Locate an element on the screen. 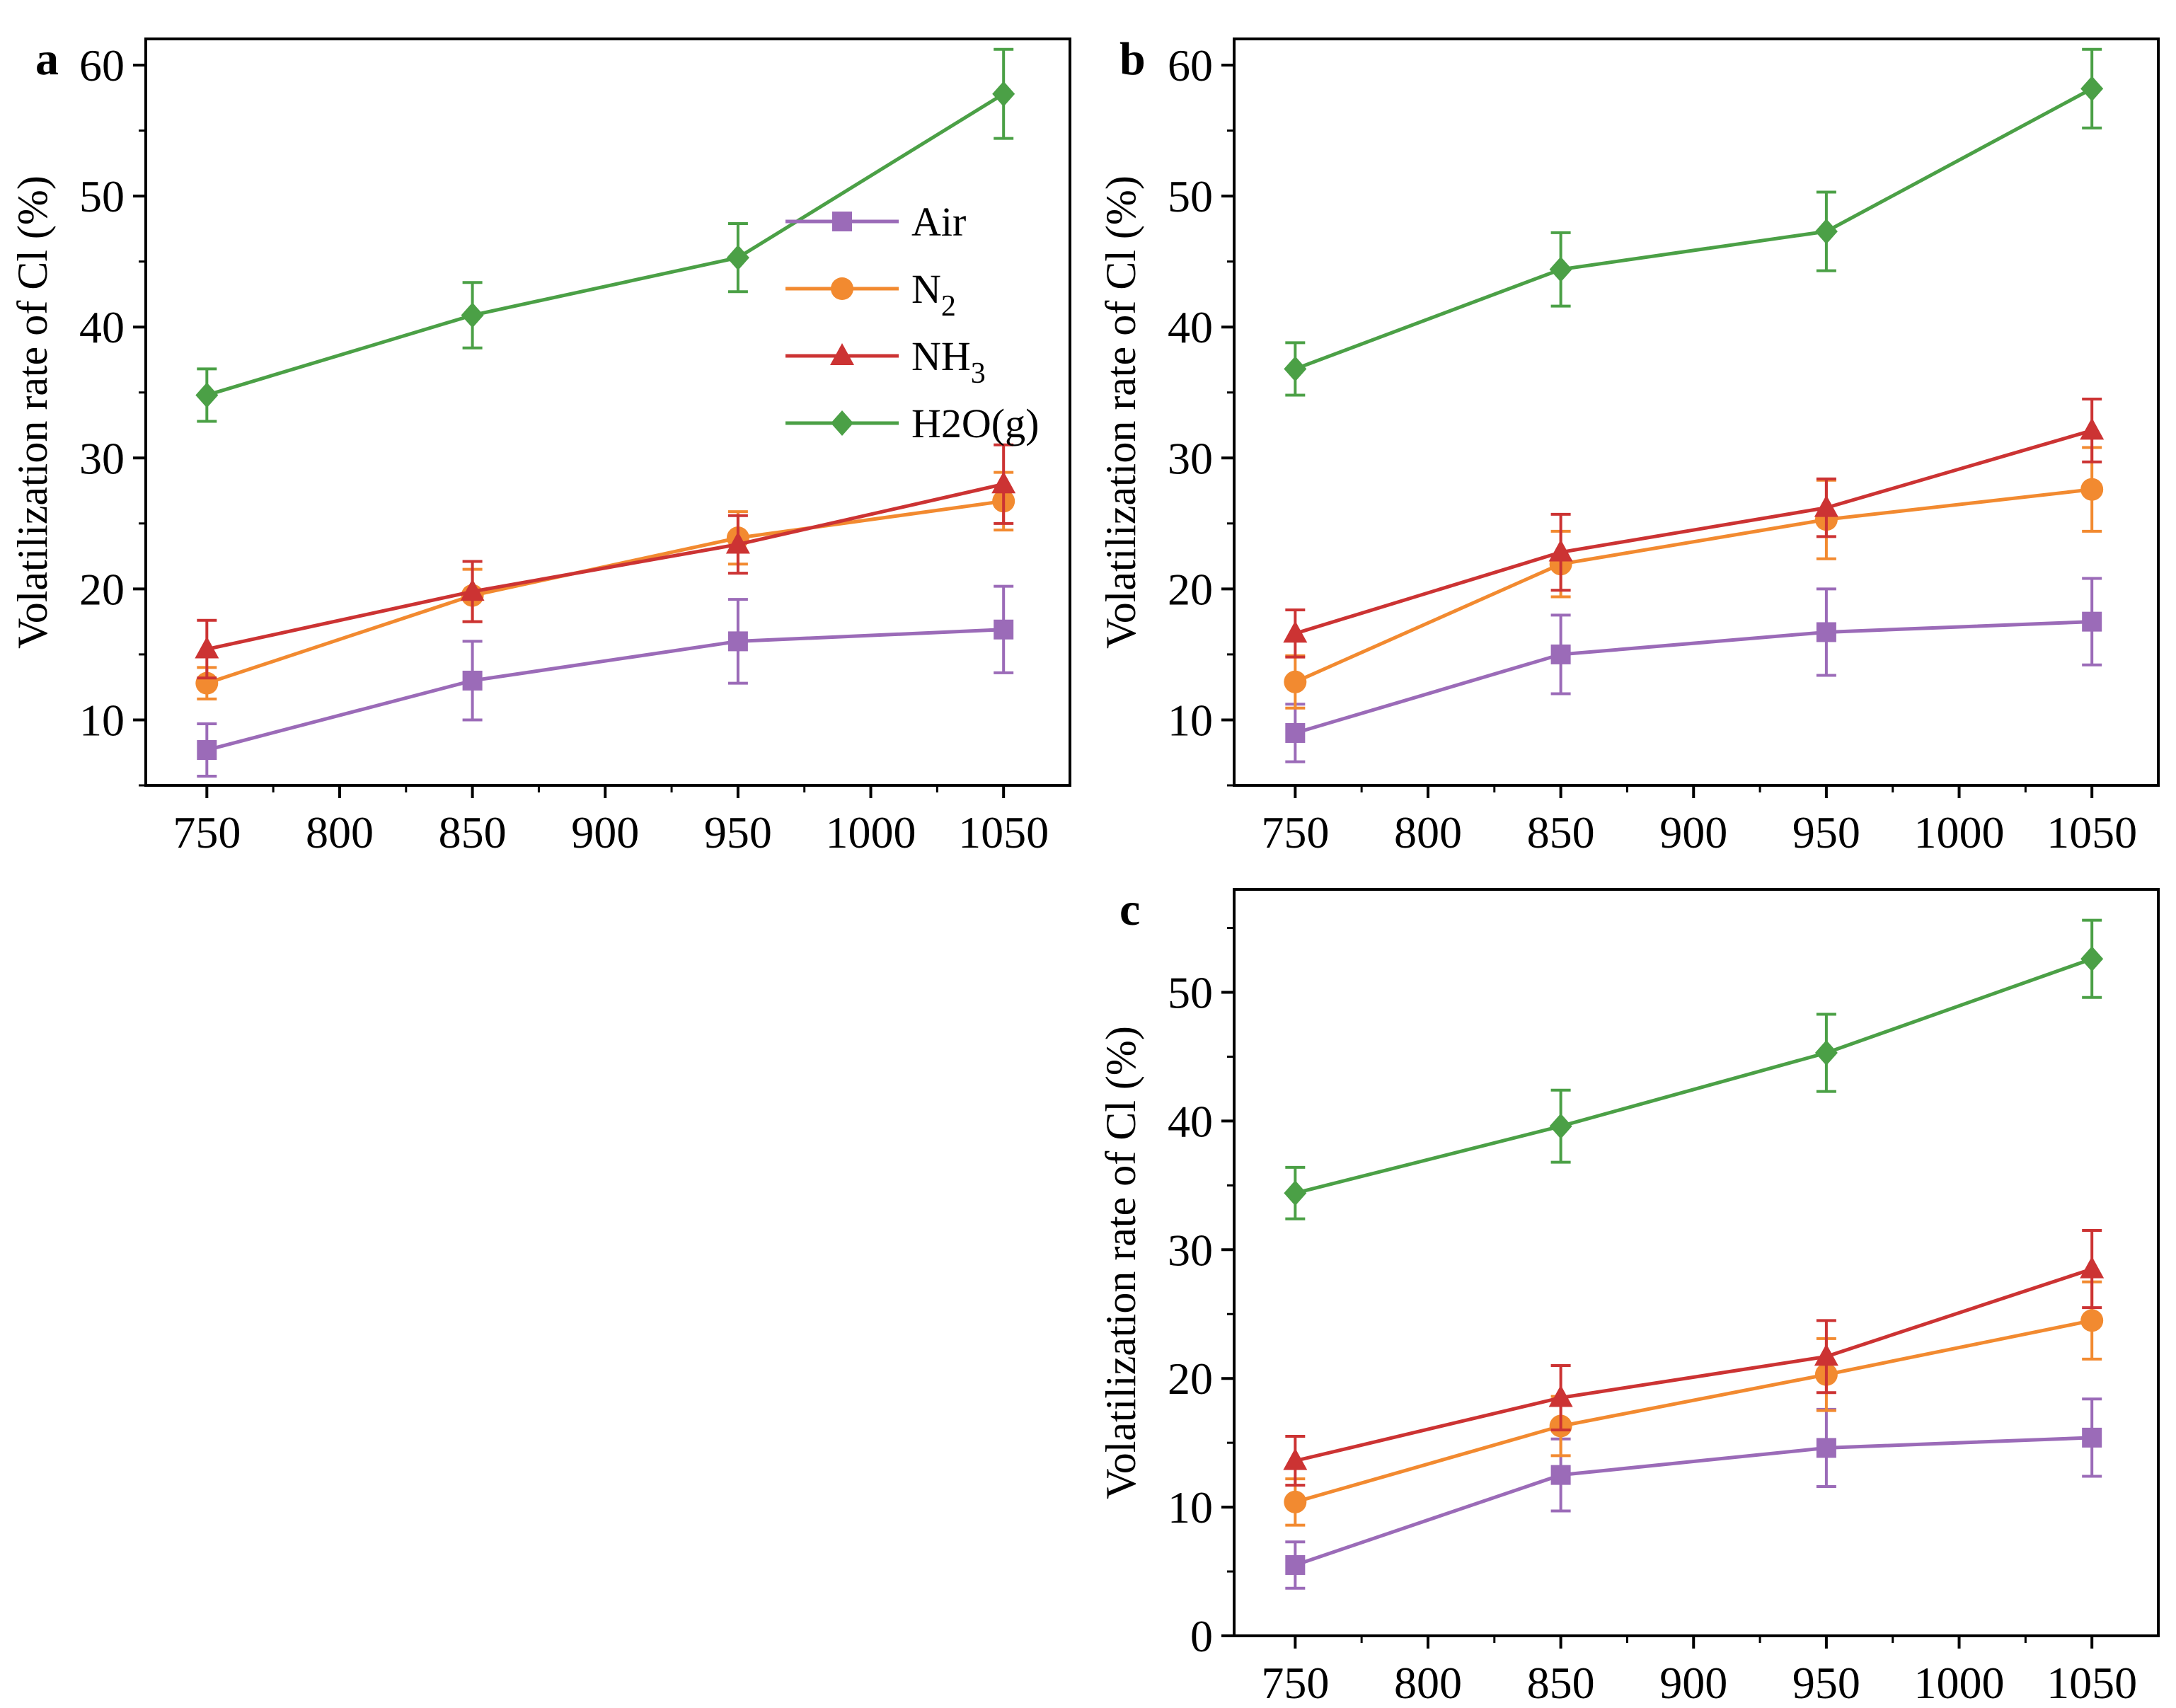 The width and height of the screenshot is (2176, 1708). legend-label: Air is located at coordinates (938, 222).